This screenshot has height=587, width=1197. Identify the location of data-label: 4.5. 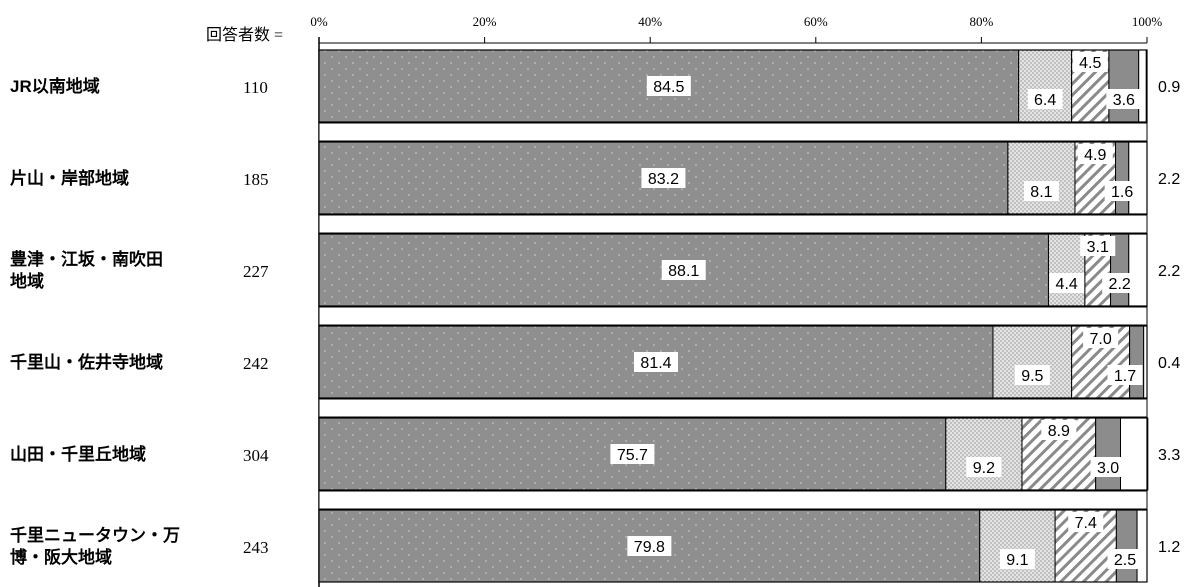
(1090, 63).